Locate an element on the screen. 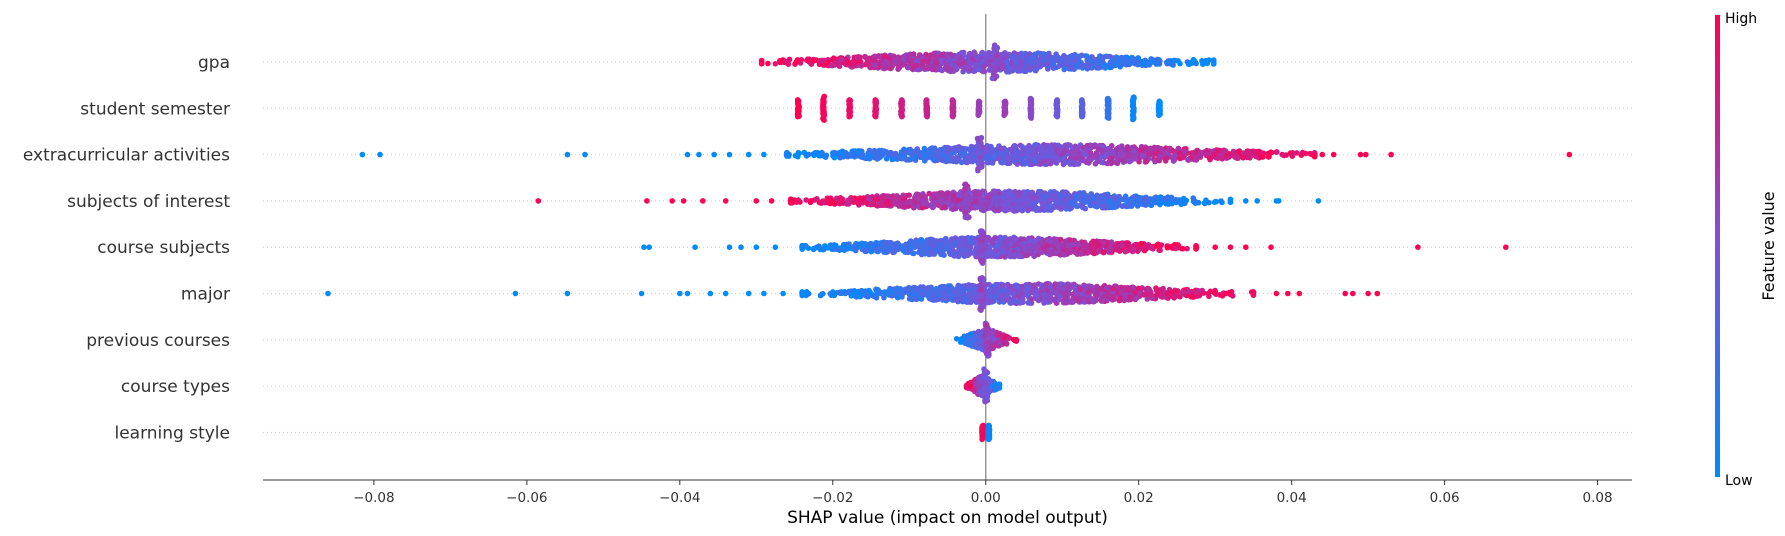  feature-label: extracurricular activities is located at coordinates (126, 156).